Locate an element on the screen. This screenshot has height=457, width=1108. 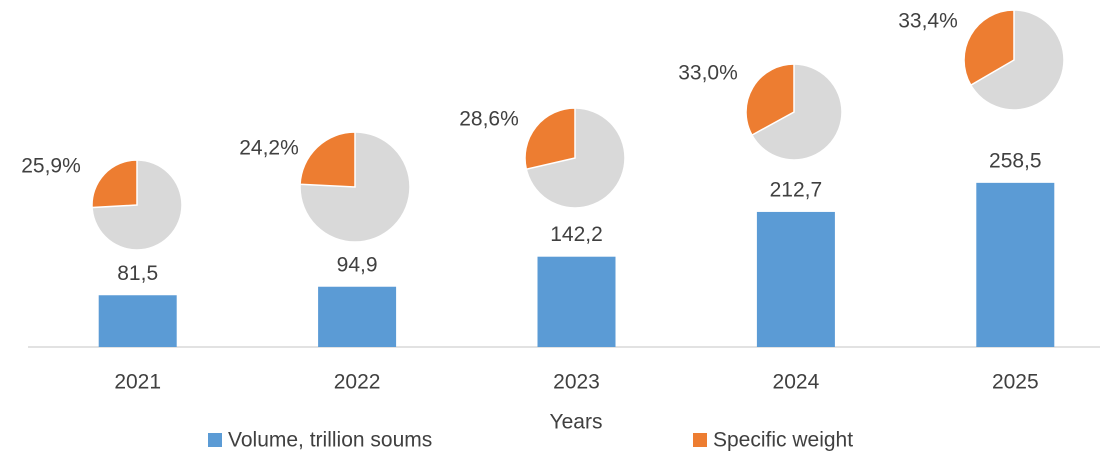
x-tick-label: 2023 is located at coordinates (576, 382).